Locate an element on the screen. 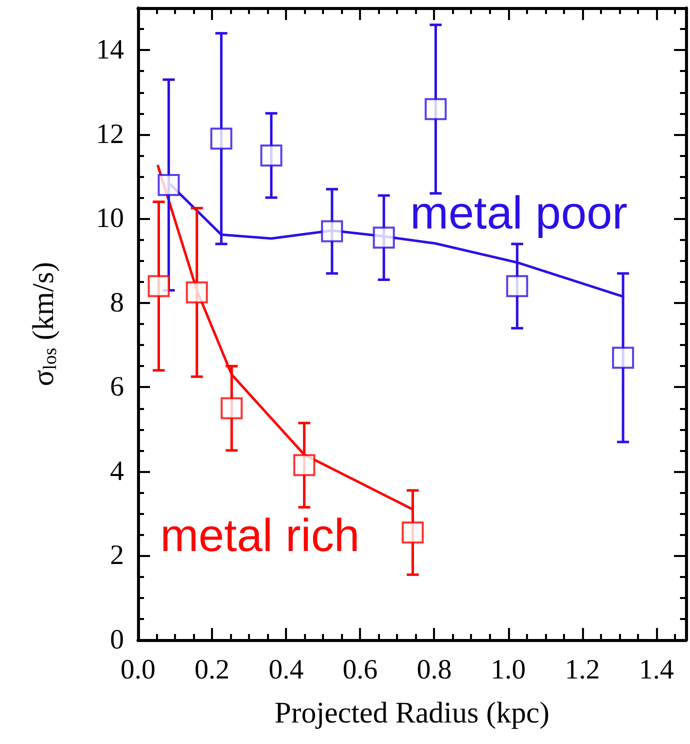  x-tick-label: 0.8 is located at coordinates (434, 670).